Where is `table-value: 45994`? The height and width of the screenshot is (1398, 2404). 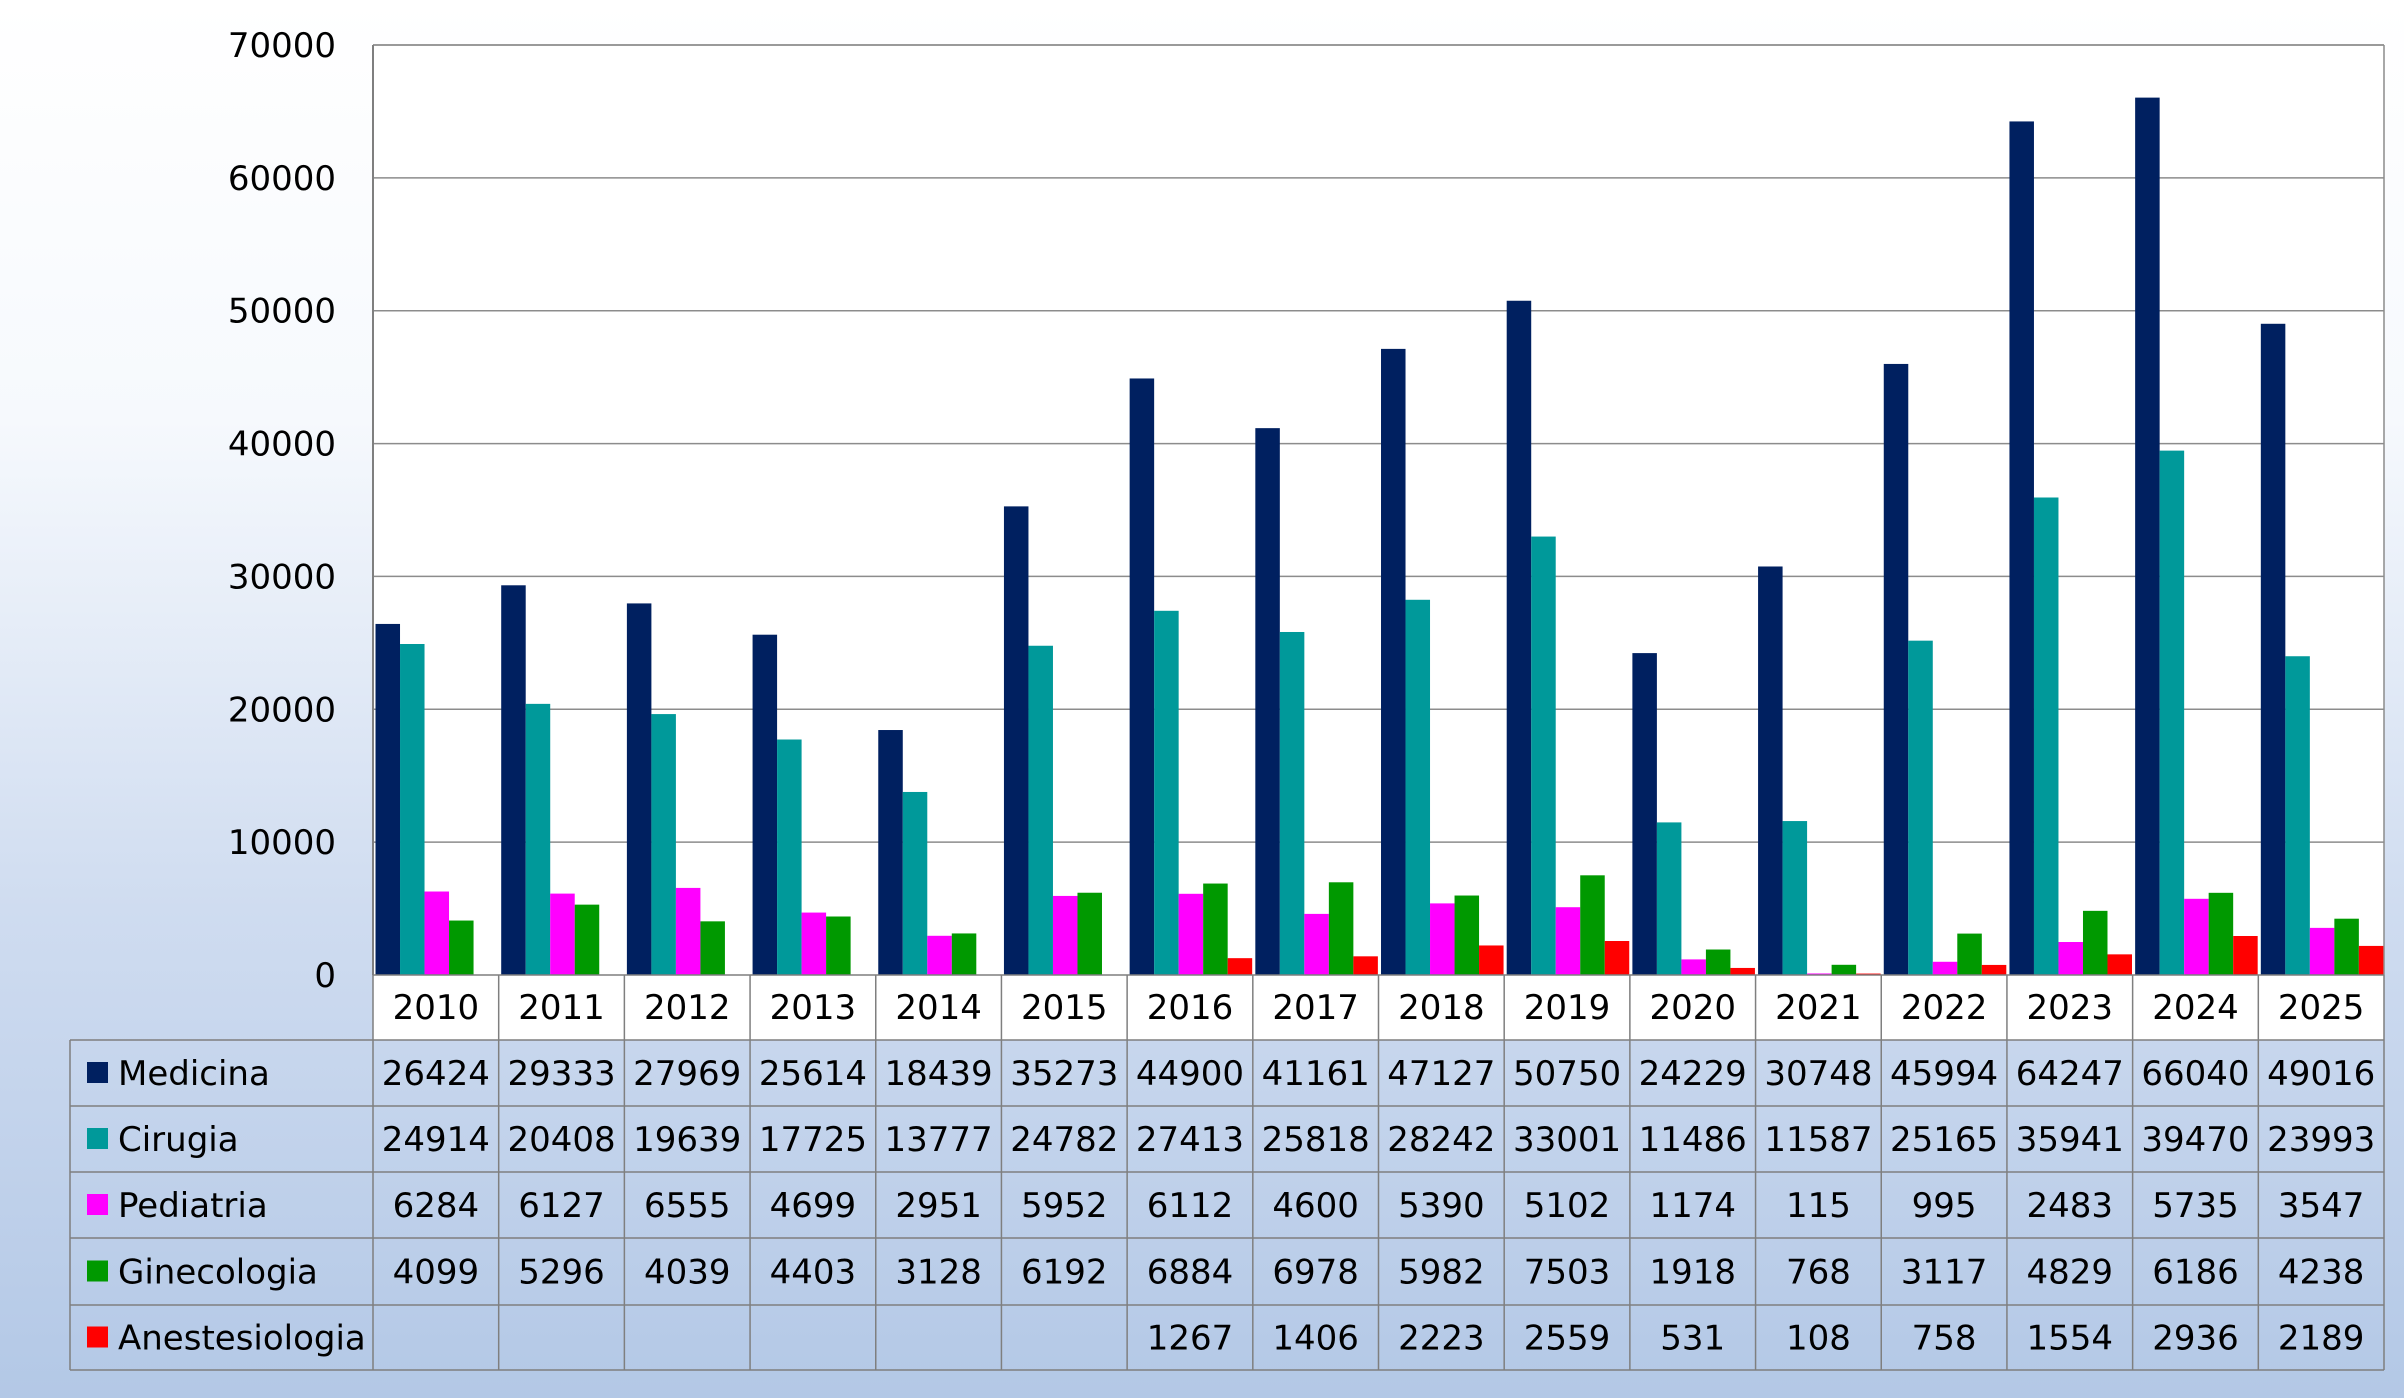
table-value: 45994 is located at coordinates (1944, 1074).